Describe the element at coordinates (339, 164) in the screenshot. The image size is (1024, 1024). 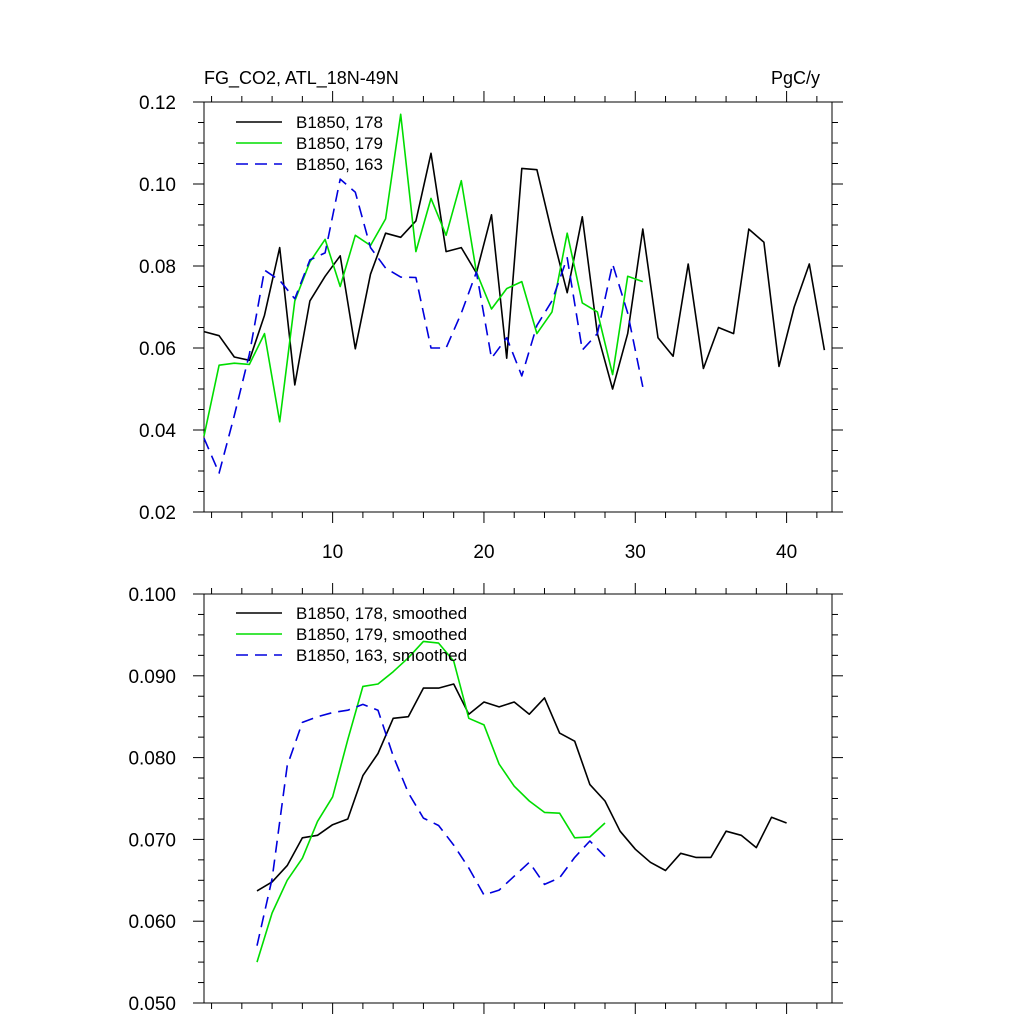
I see `chart-top-legend-label: B1850, 163` at that location.